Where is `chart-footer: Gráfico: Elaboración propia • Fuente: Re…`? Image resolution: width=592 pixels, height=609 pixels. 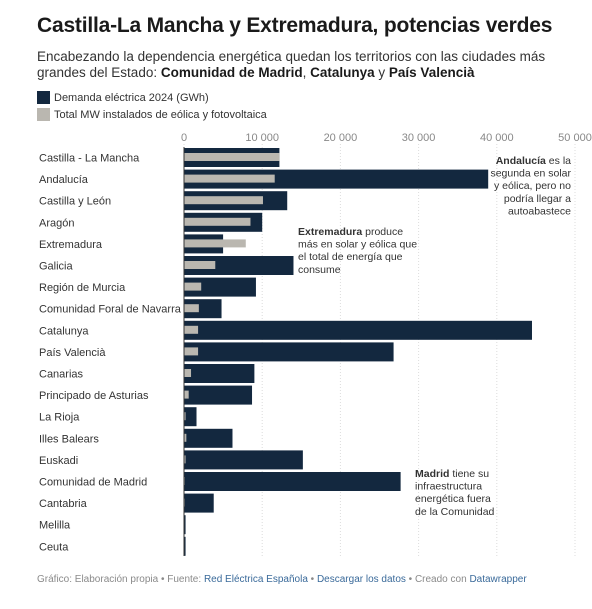 chart-footer: Gráfico: Elaboración propia • Fuente: Re… is located at coordinates (282, 579).